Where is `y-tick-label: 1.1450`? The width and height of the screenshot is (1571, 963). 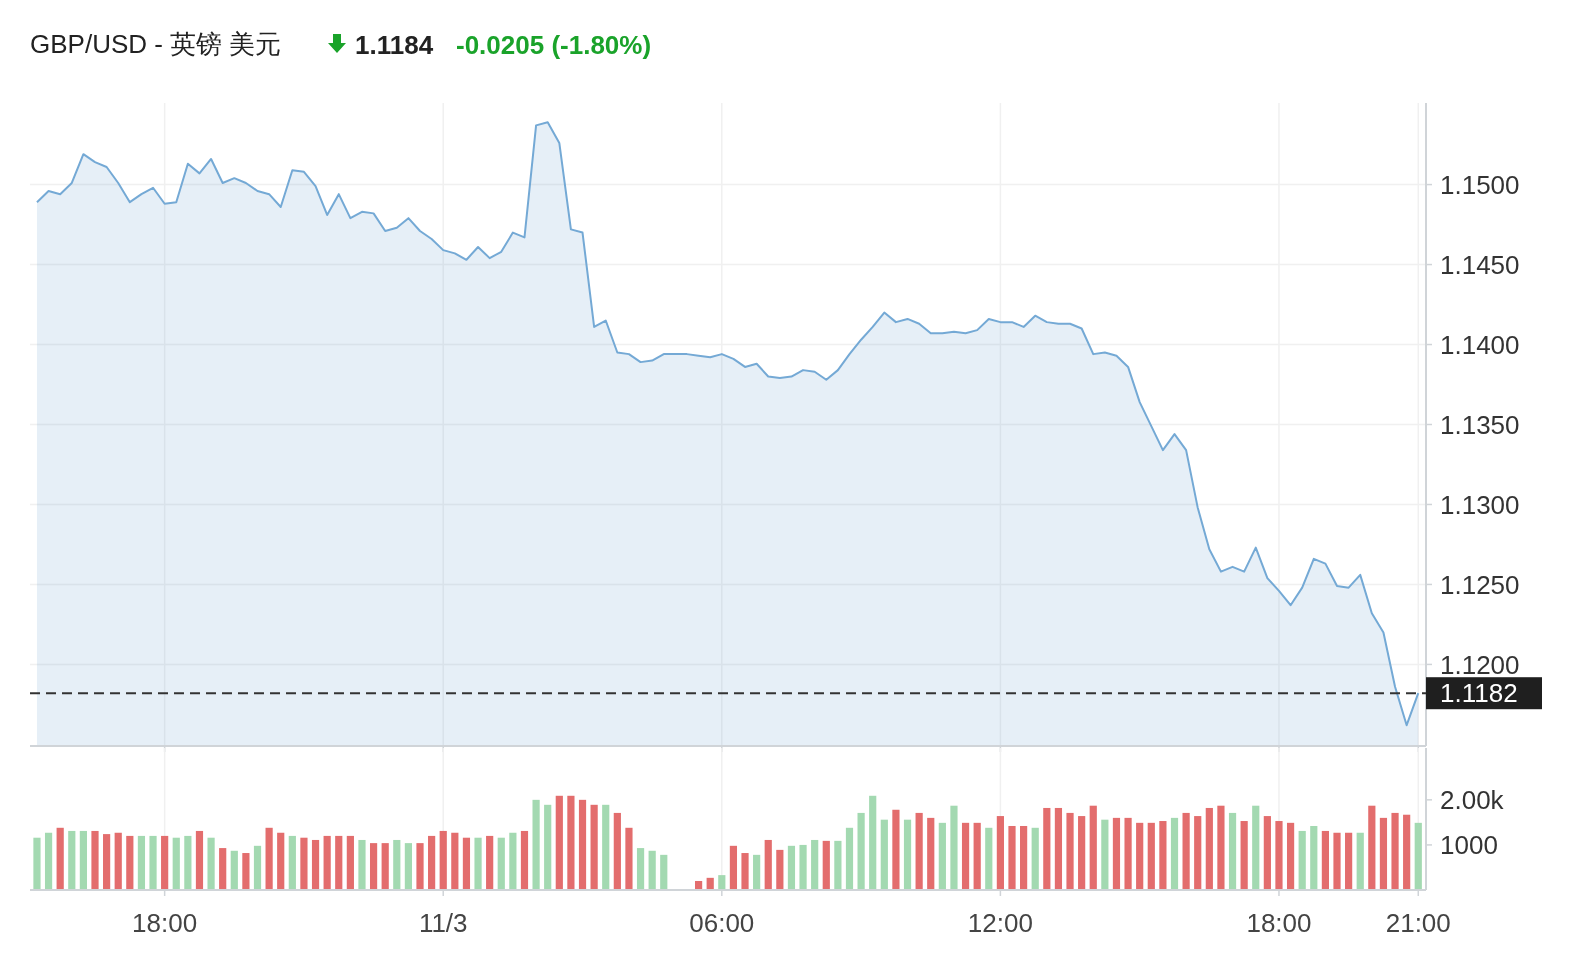
y-tick-label: 1.1450 is located at coordinates (1480, 264).